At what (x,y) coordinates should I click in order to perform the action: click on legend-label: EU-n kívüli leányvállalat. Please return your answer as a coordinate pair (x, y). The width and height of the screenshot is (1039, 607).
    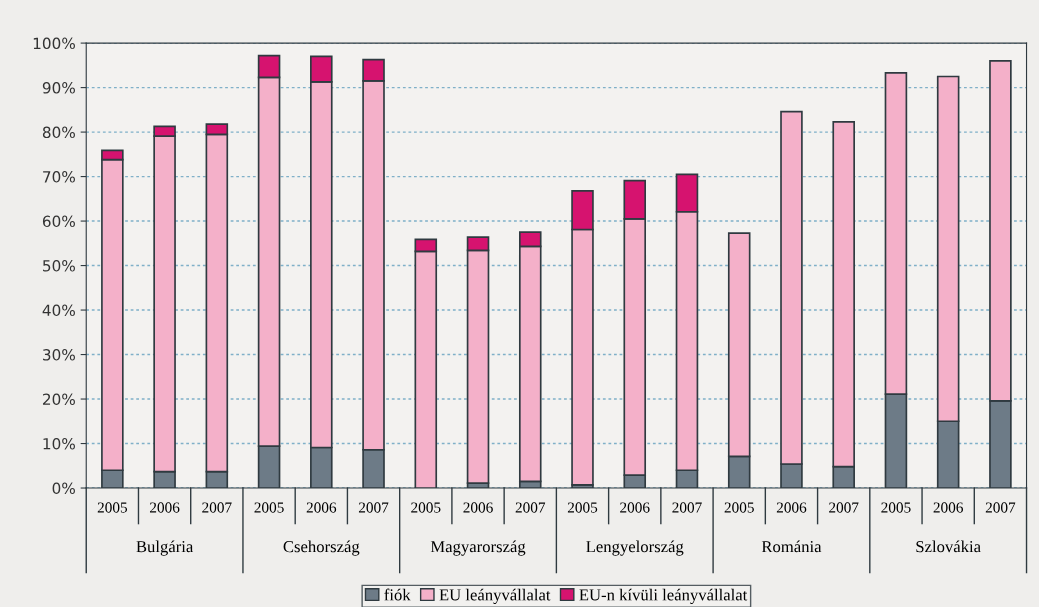
    Looking at the image, I should click on (663, 596).